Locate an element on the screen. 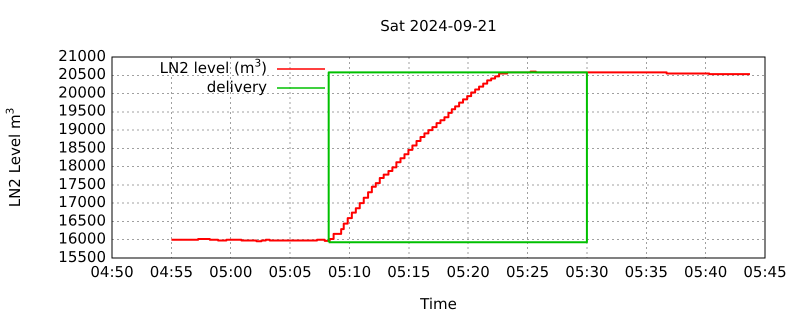 The width and height of the screenshot is (800, 320). y-tick-label: 17000 is located at coordinates (82, 202).